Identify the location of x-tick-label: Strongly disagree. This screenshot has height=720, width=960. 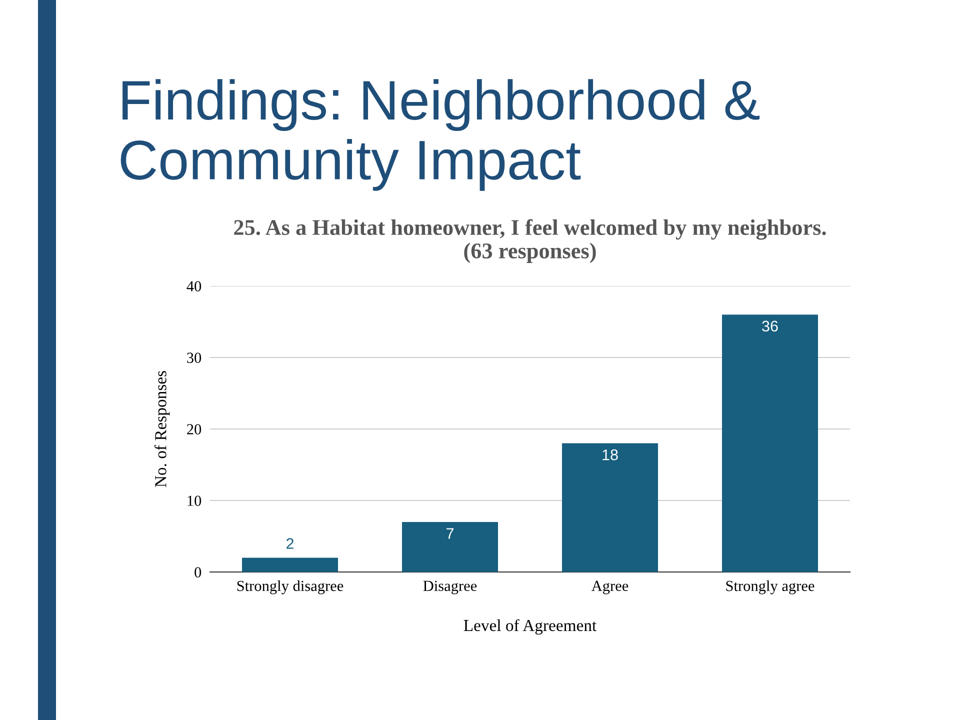
(290, 587).